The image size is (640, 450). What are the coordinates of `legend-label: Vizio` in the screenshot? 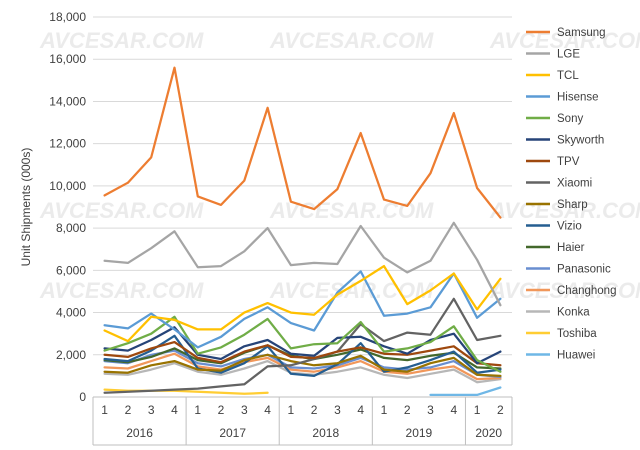 It's located at (569, 227).